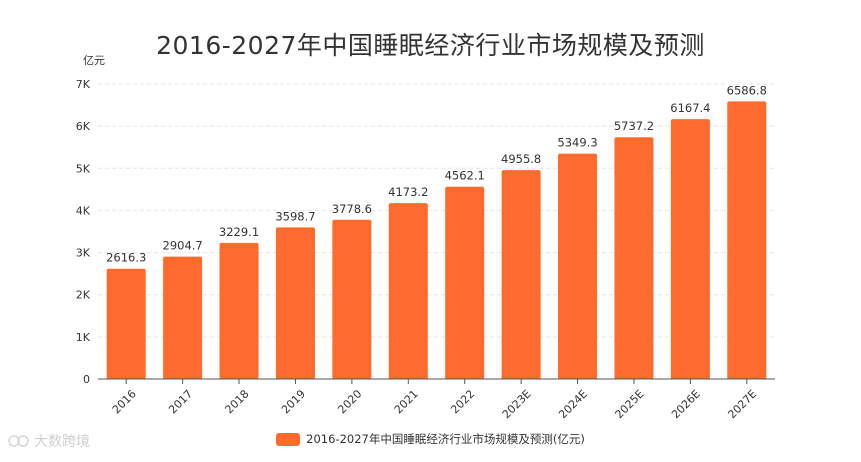 This screenshot has width=861, height=462. What do you see at coordinates (83, 168) in the screenshot?
I see `y-tick-label: 5K` at bounding box center [83, 168].